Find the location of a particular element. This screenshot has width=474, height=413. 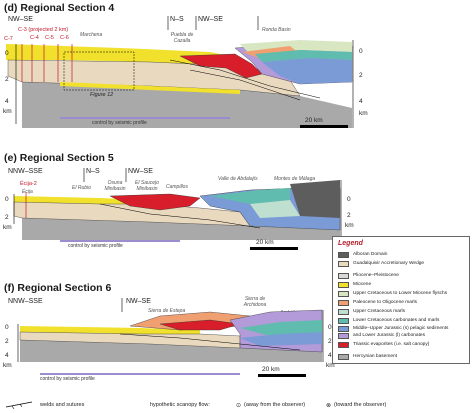

legend-swatch-paleocene is located at coordinates (343, 303).